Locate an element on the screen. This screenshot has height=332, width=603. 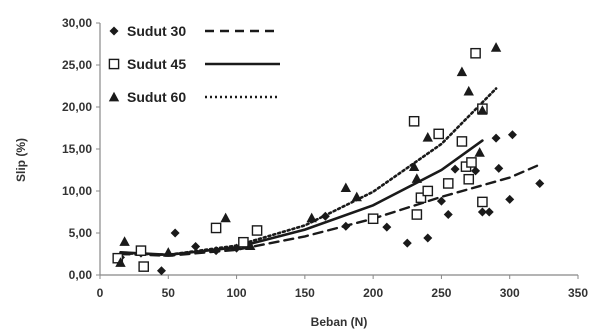
legend-label: Sudut 45 is located at coordinates (156, 64).